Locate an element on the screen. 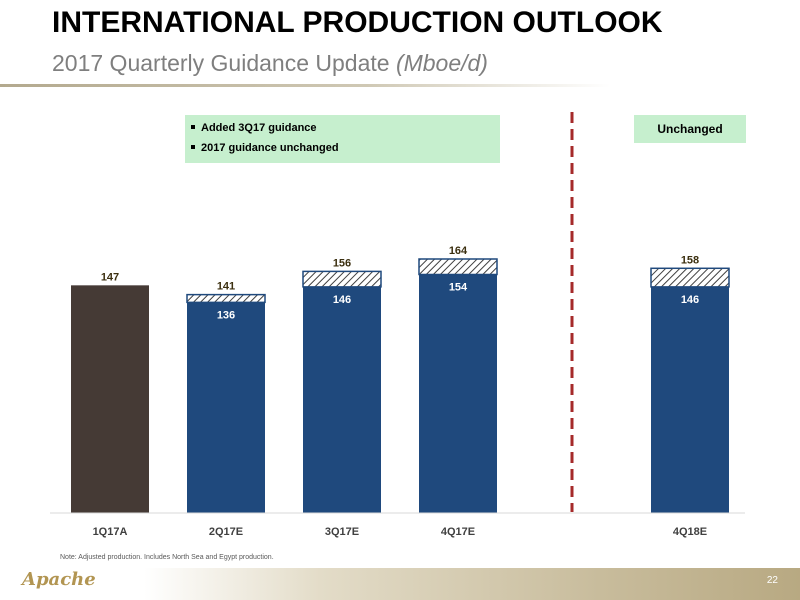  legend-label-added: Added 3Q17 guidance is located at coordinates (259, 128).